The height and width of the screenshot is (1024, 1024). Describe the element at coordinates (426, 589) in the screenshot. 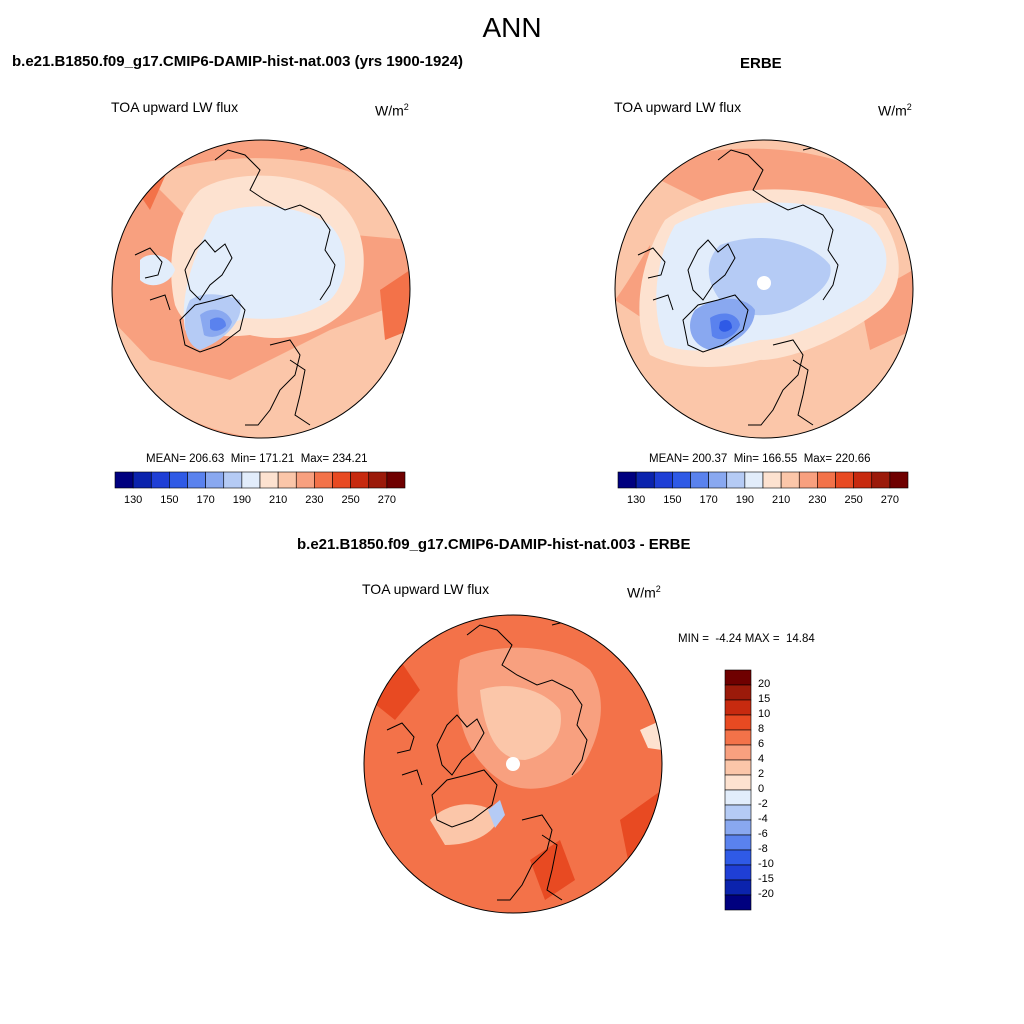

I see `panel-diff-variable: TOA upward LW flux` at that location.